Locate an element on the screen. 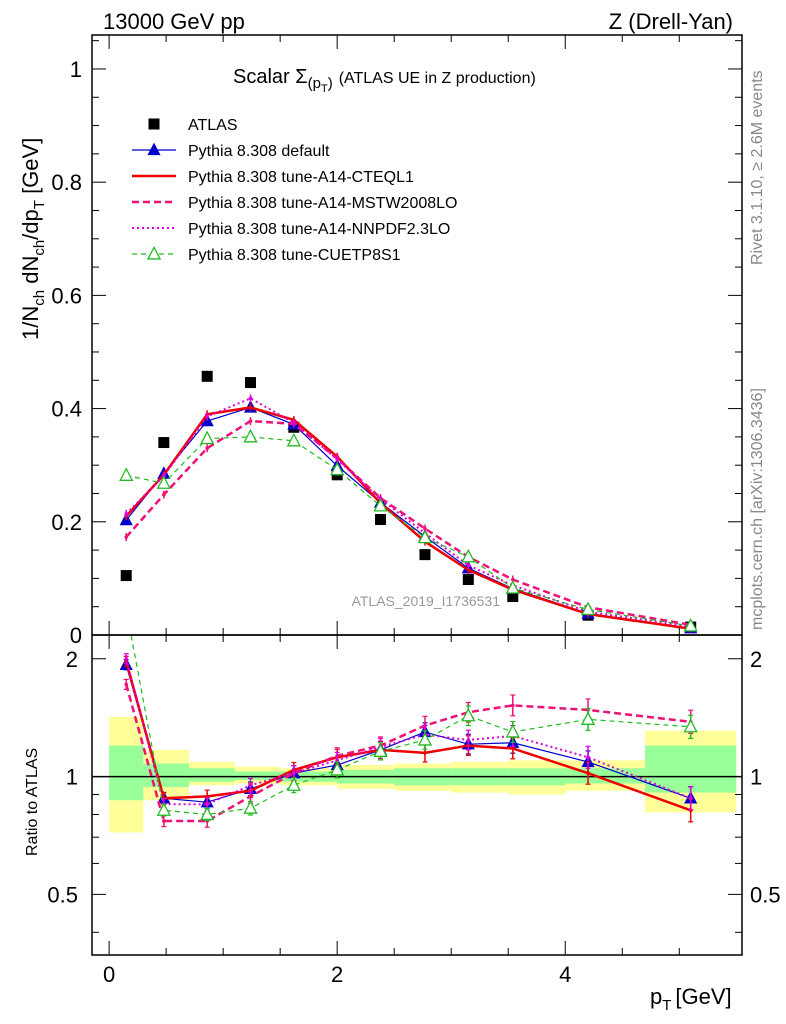  series-1-ratio-line is located at coordinates (408, 733).